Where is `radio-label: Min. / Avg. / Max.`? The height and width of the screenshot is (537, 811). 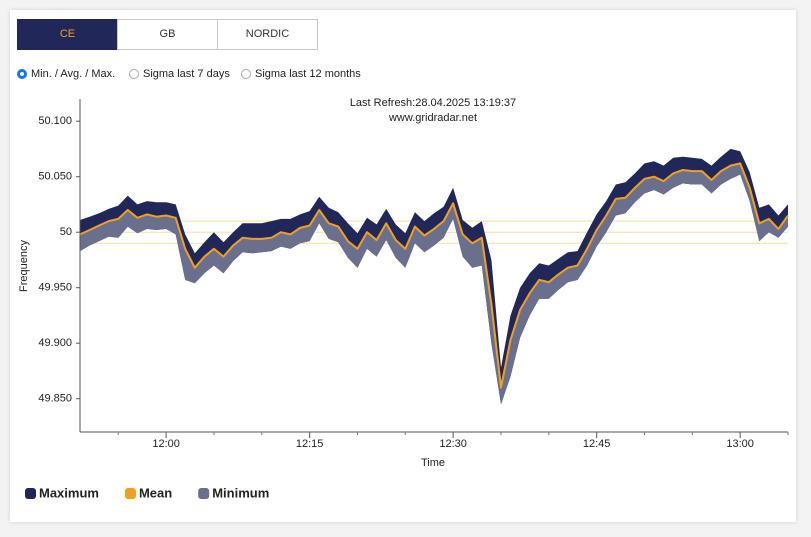 radio-label: Min. / Avg. / Max. is located at coordinates (73, 74).